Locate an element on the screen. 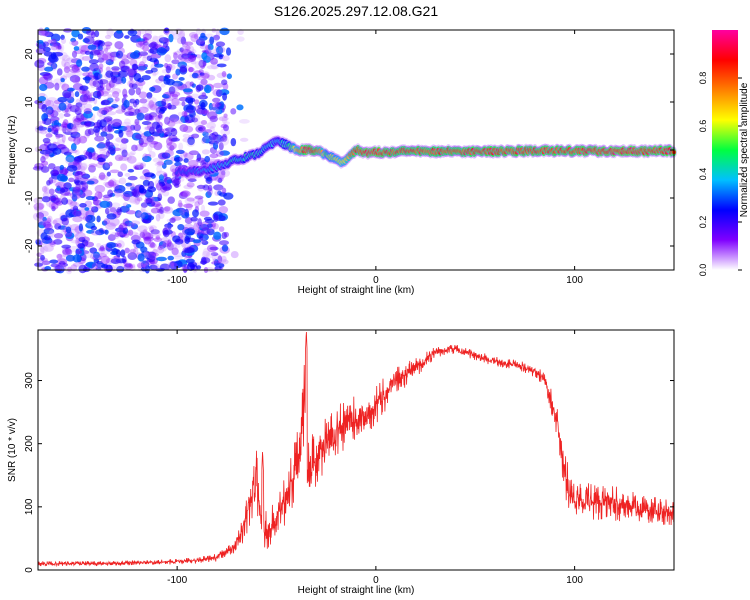 The width and height of the screenshot is (750, 600). colorbar-label: Normalized spectral amplitude is located at coordinates (744, 149).